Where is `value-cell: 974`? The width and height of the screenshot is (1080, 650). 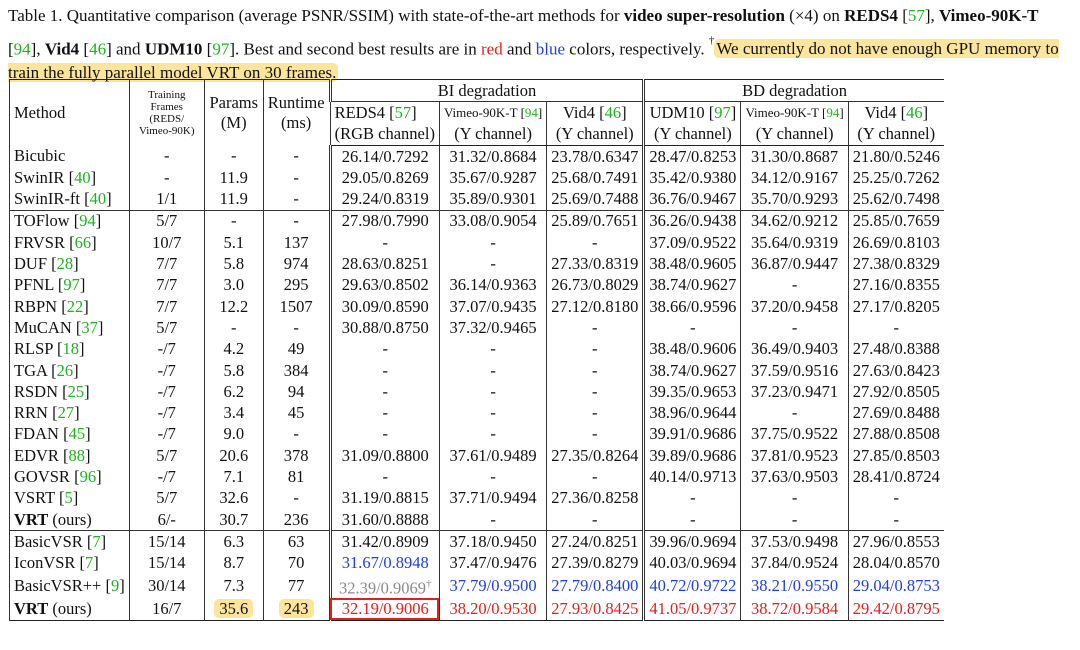 value-cell: 974 is located at coordinates (296, 264).